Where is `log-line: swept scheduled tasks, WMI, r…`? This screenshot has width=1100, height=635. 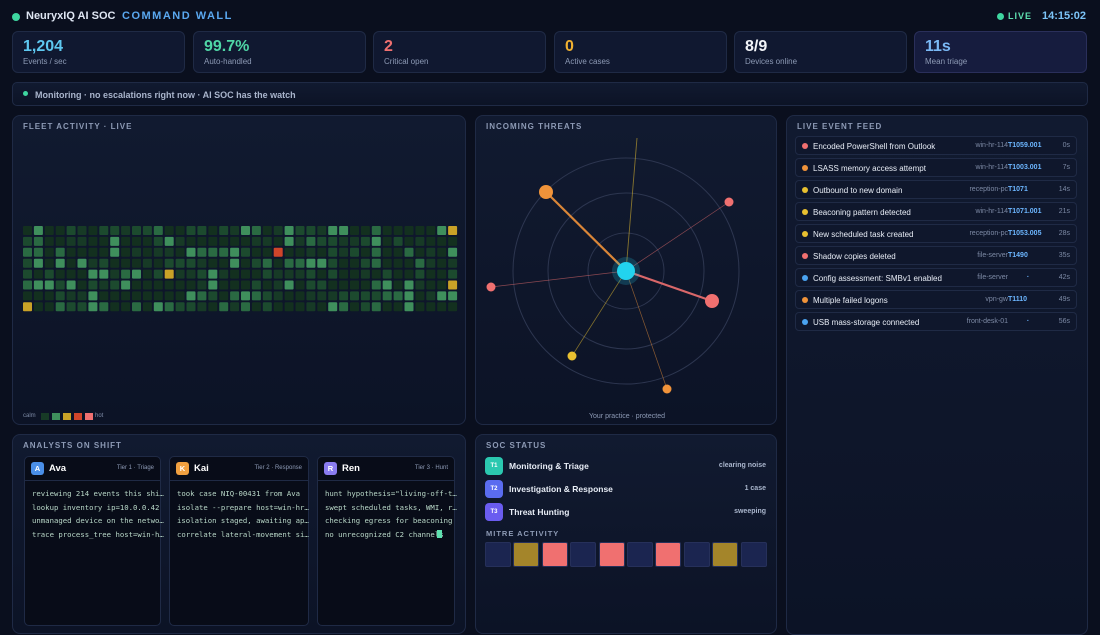 log-line: swept scheduled tasks, WMI, r… is located at coordinates (391, 507).